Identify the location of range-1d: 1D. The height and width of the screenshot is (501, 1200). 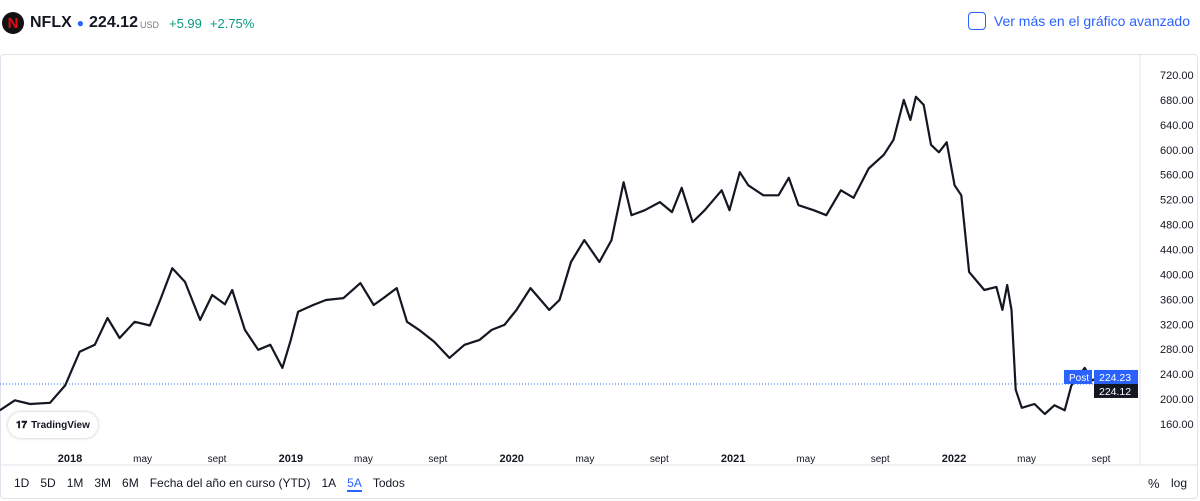
(22, 483).